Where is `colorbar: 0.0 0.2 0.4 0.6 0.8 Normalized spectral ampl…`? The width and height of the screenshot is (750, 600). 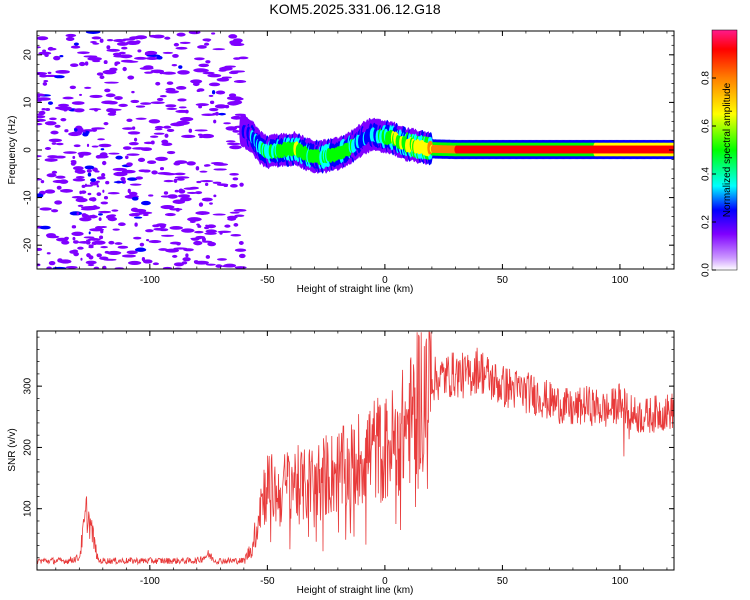 colorbar: 0.0 0.2 0.4 0.6 0.8 Normalized spectral ampl… is located at coordinates (719, 153).